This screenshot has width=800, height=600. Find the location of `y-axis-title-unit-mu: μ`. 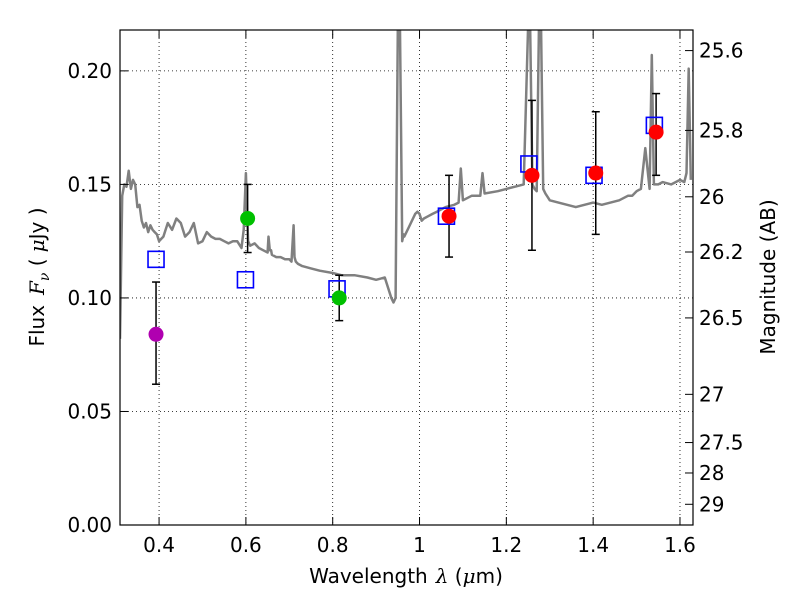

y-axis-title-unit-mu: μ is located at coordinates (37, 245).